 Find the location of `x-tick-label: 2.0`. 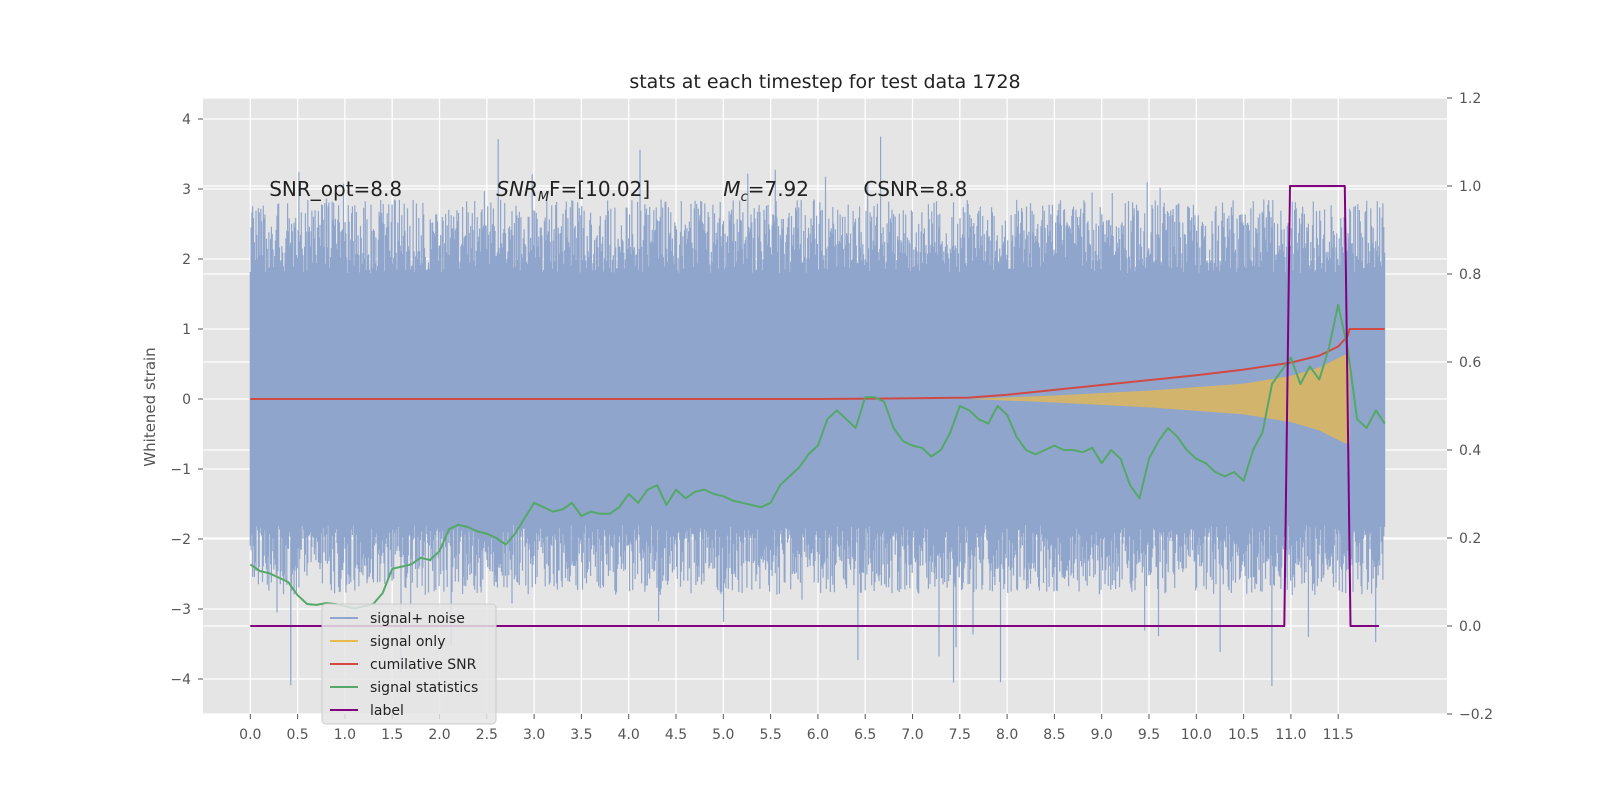

x-tick-label: 2.0 is located at coordinates (439, 735).